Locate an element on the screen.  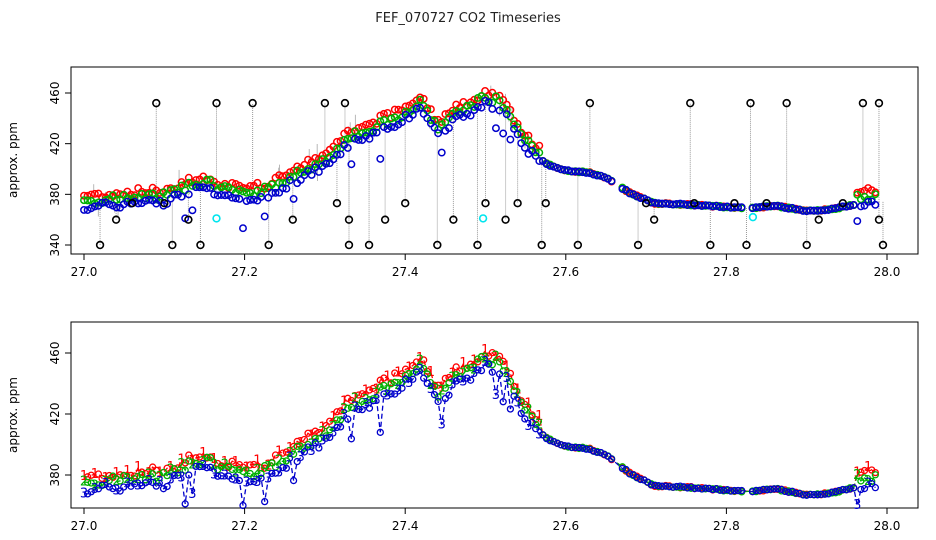
y-tick-label: 420 is located at coordinates (55, 414).